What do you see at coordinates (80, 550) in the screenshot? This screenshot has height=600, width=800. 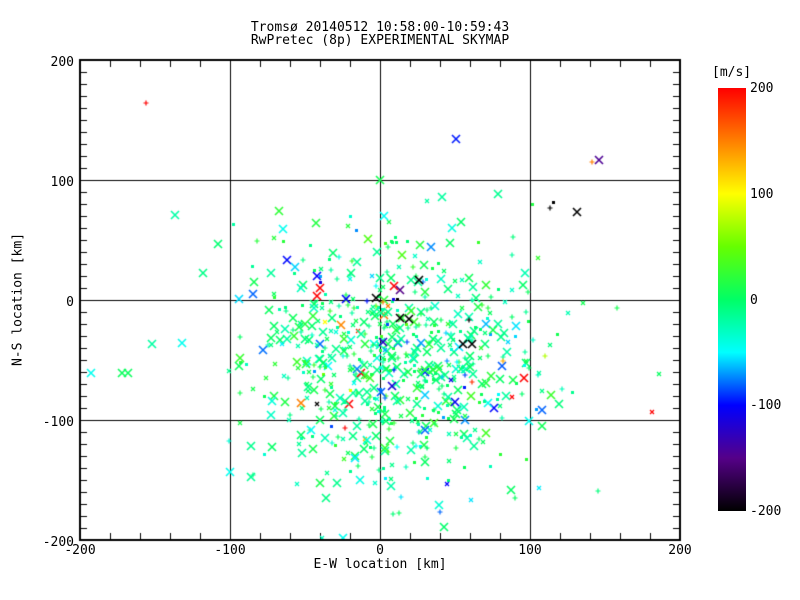 I see `x-tick-label: -200` at bounding box center [80, 550].